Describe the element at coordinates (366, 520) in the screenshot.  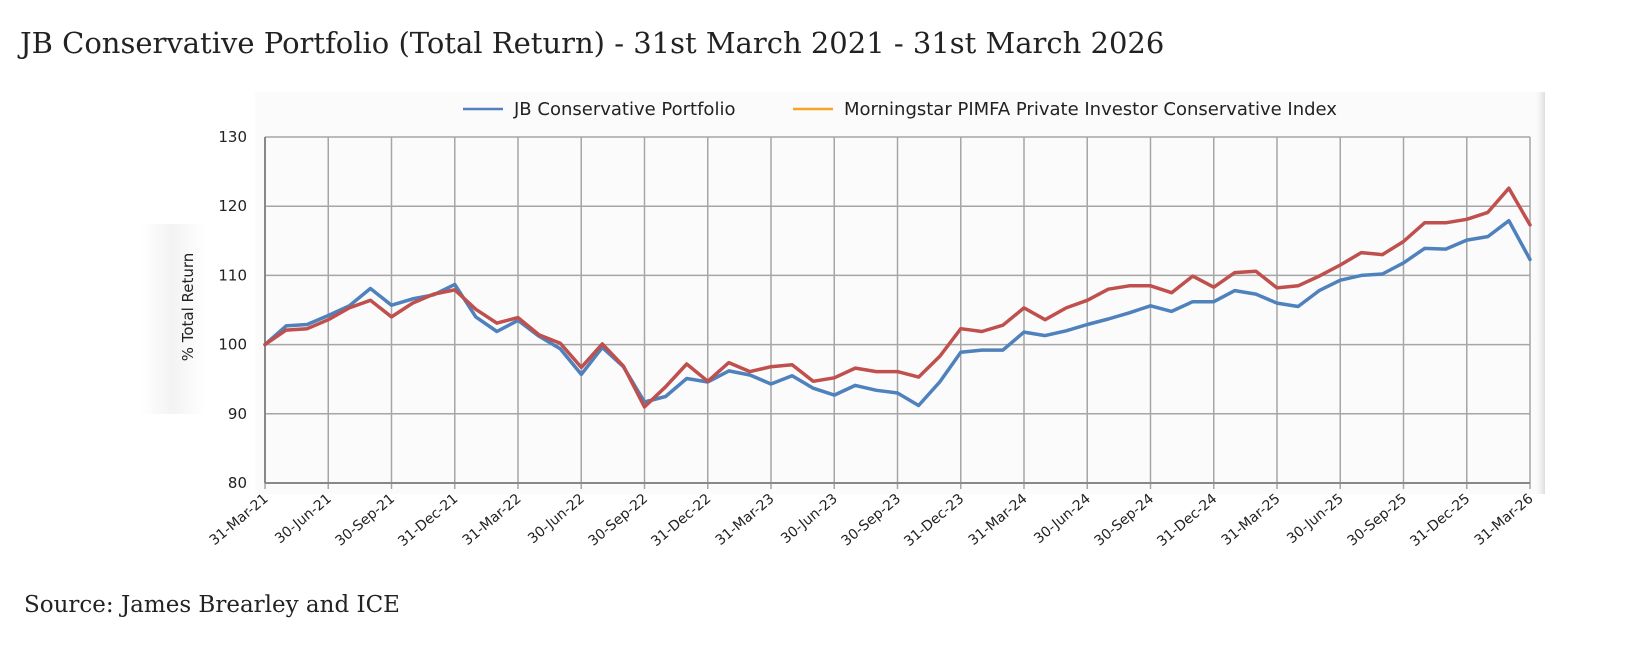
I see `x-tick-label: 30-Sep-21` at that location.